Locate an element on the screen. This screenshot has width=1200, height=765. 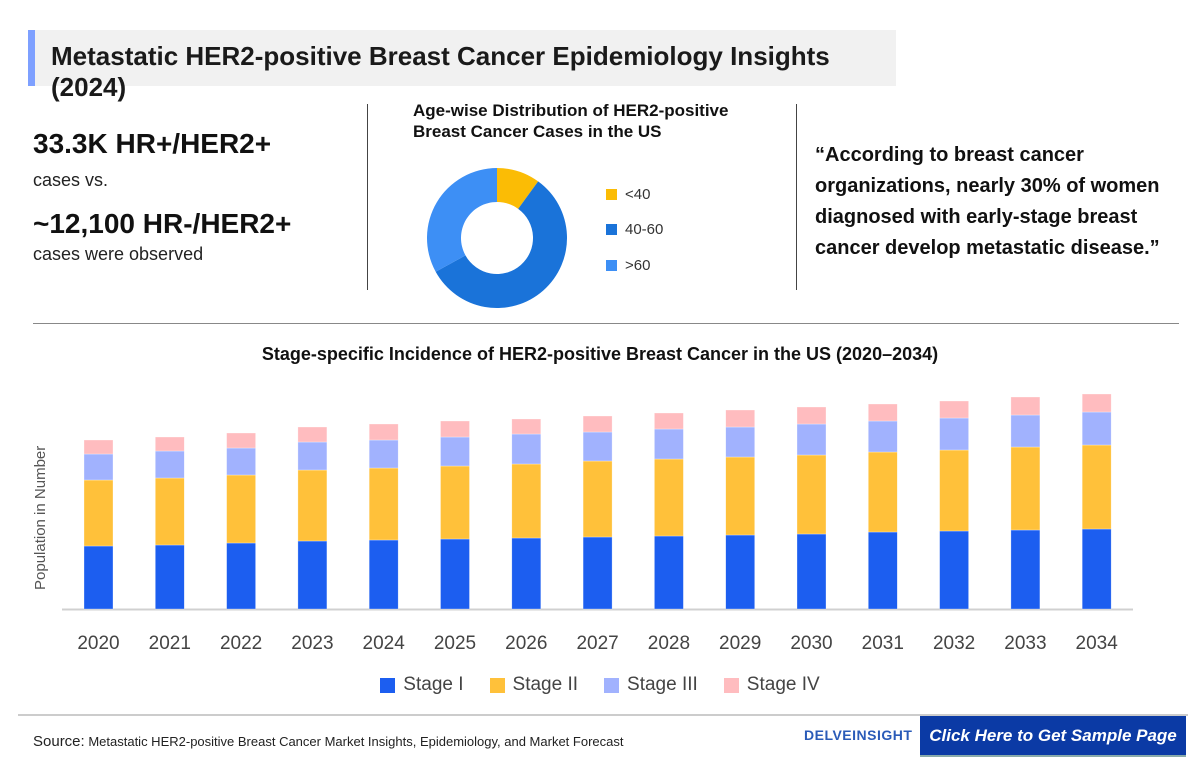
donut-chart is located at coordinates (497, 238).